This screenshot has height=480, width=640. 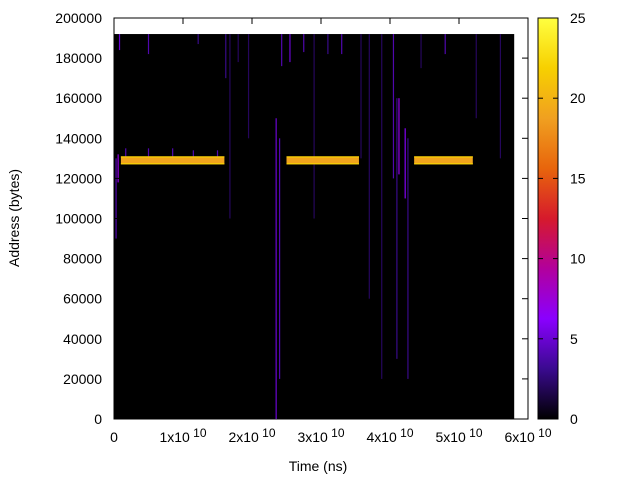 I want to click on y-tick-label: 0, so click(x=98, y=419).